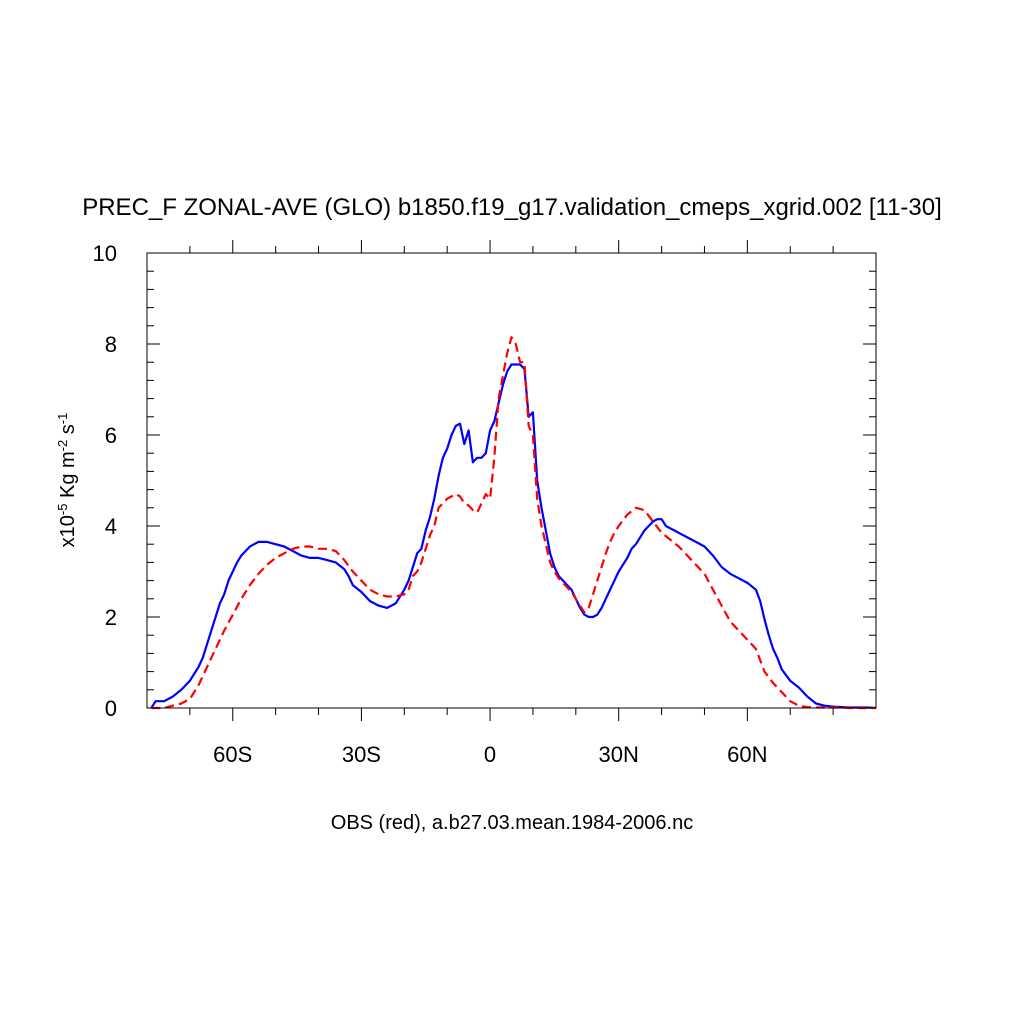 This screenshot has height=1024, width=1024. I want to click on x-tick-label: 0, so click(490, 754).